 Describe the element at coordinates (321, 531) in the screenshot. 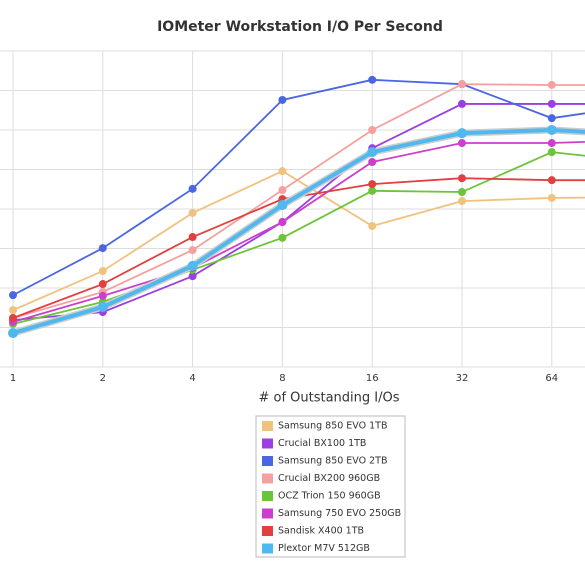

I see `legend-label: Sandisk X400 1TB` at that location.